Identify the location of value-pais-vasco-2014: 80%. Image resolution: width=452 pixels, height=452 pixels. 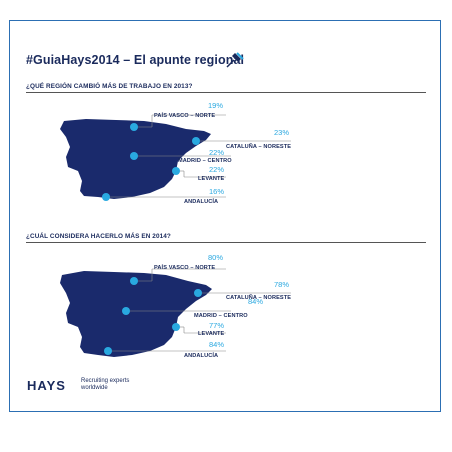
(216, 257).